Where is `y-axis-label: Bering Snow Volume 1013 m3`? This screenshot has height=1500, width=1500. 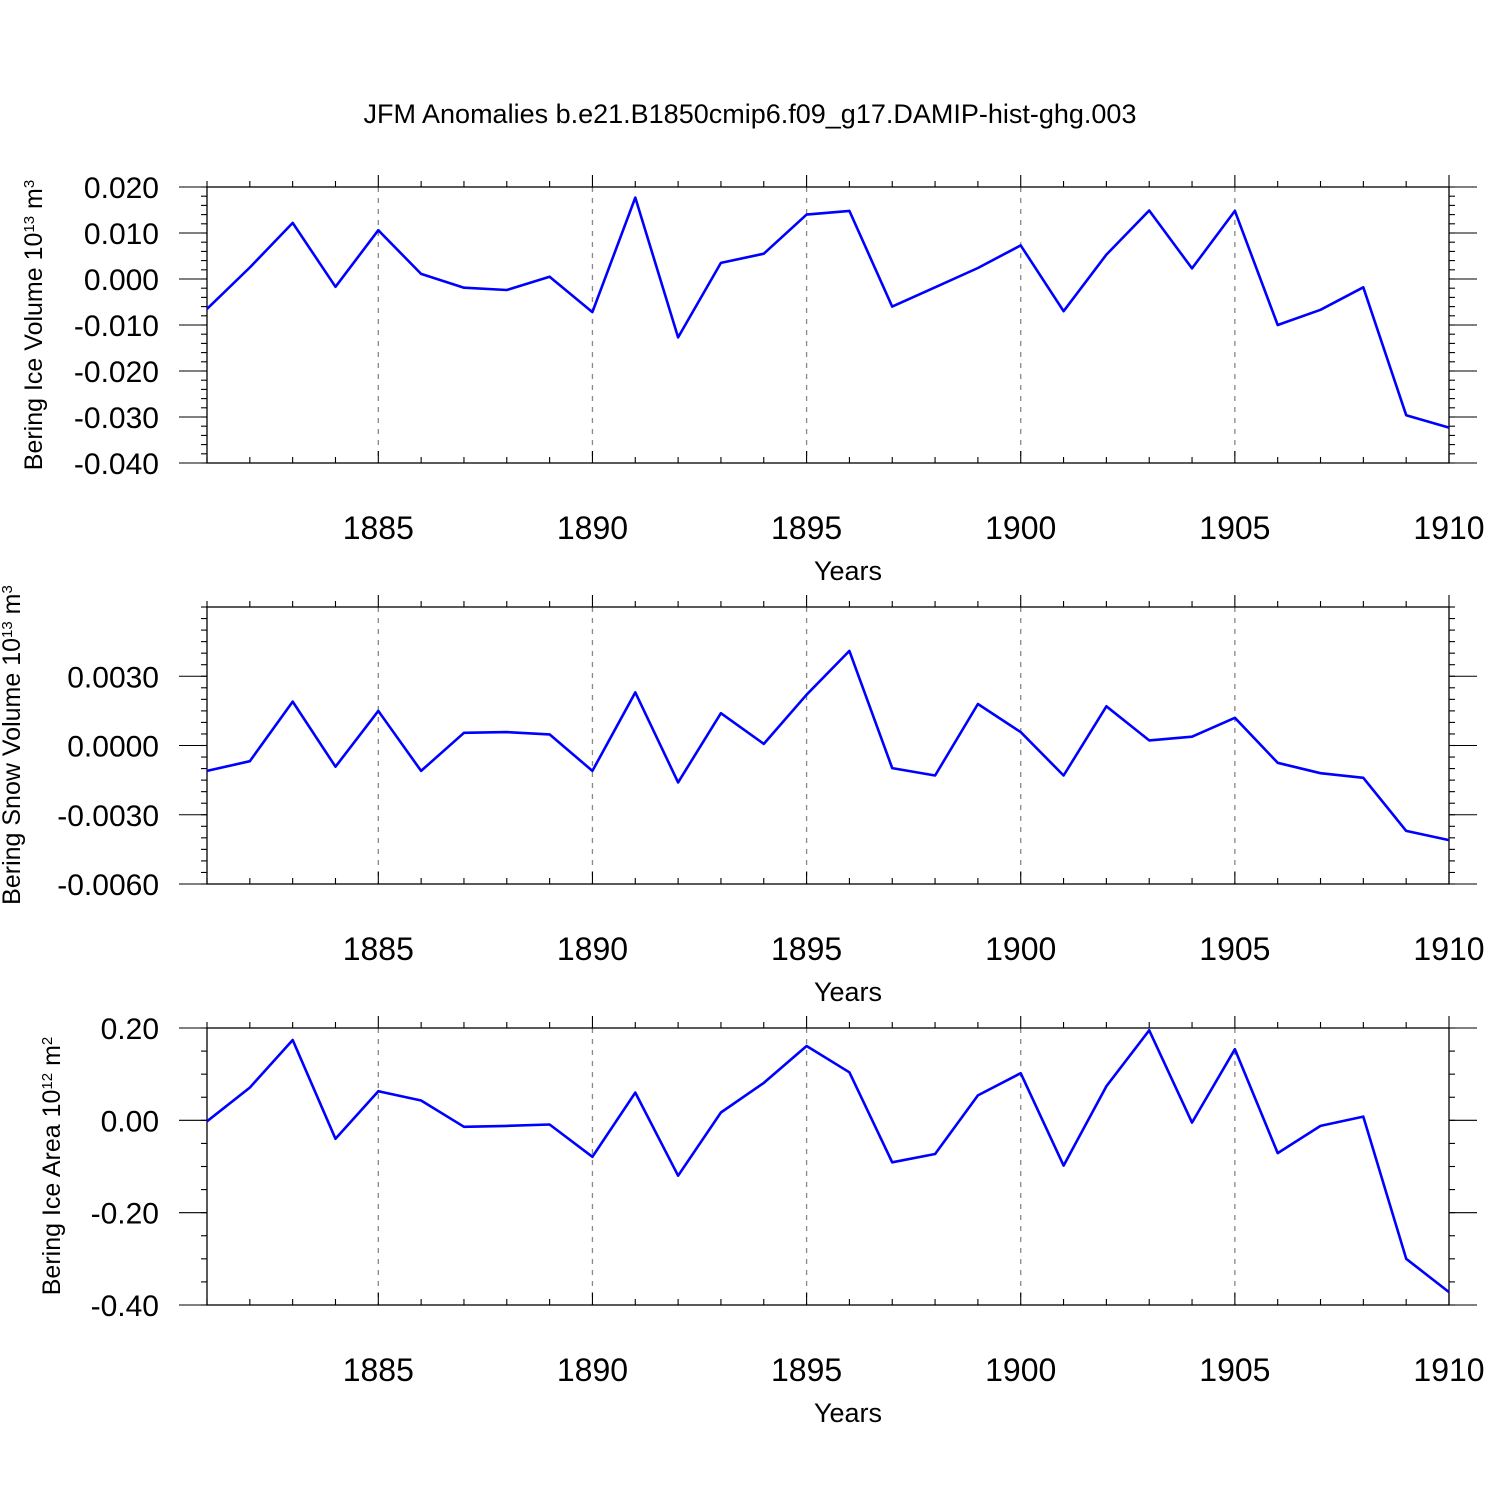 y-axis-label: Bering Snow Volume 1013 m3 is located at coordinates (13, 745).